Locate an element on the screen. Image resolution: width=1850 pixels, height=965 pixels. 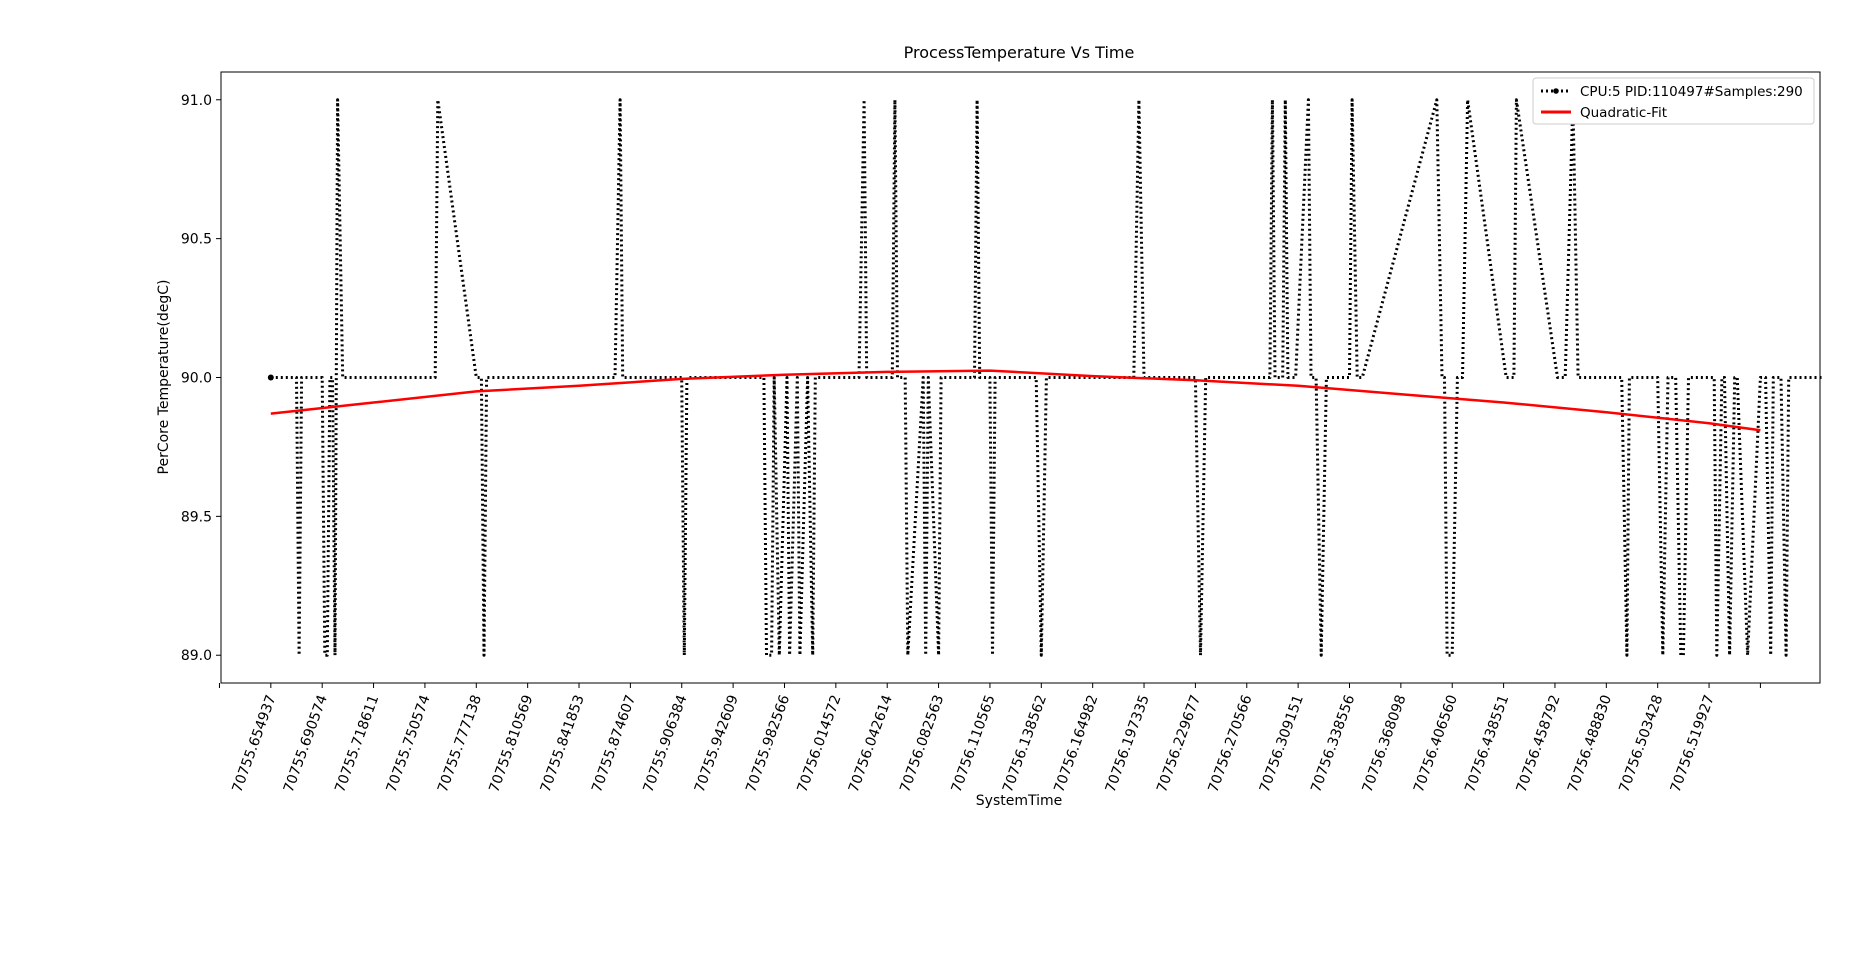
legend-box is located at coordinates (1673, 101).